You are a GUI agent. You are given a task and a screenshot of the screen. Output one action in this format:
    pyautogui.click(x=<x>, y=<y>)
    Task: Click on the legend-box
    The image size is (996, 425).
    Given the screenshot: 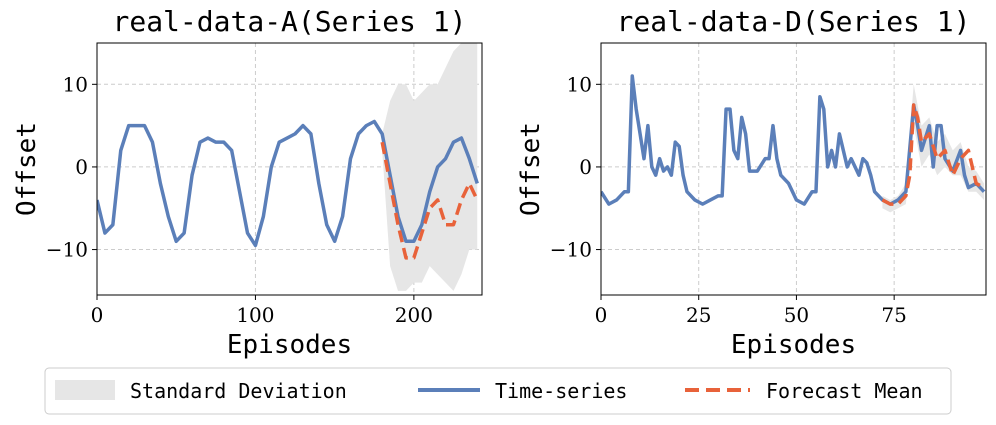 What is the action you would take?
    pyautogui.click(x=498, y=391)
    